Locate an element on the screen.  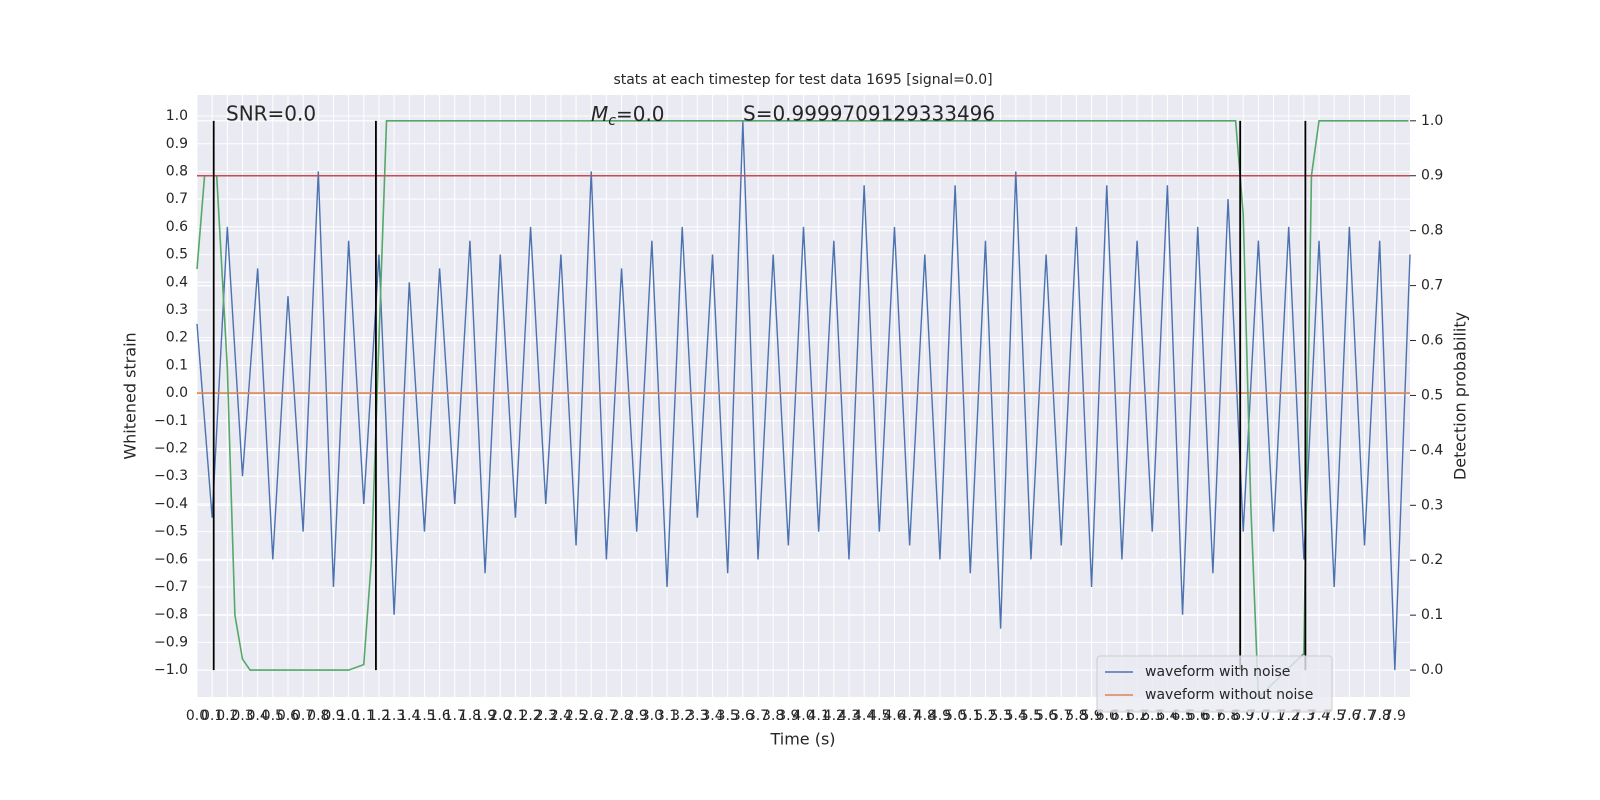
y-tick-label: 0.3 is located at coordinates (177, 310).